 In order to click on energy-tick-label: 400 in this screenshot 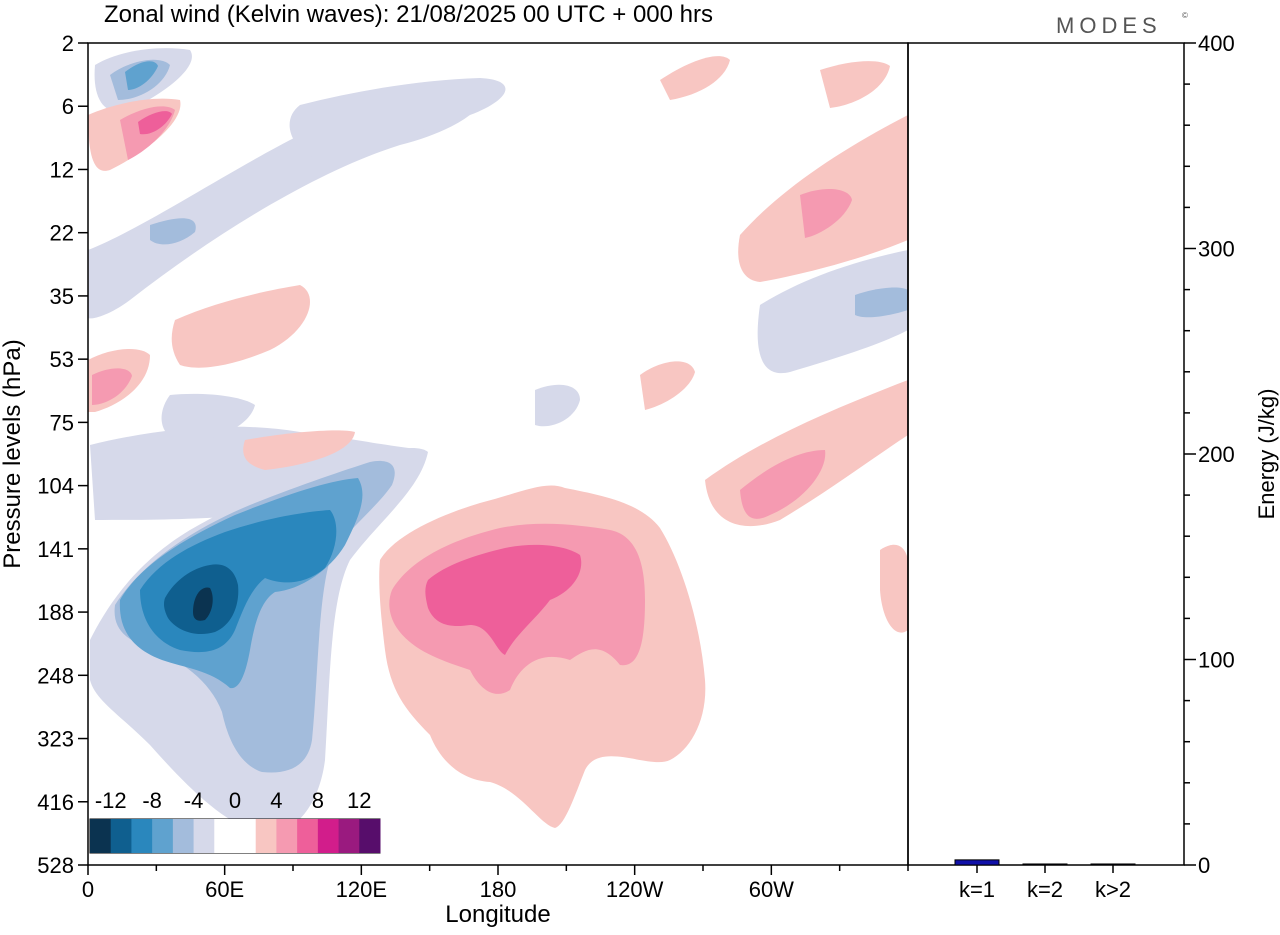, I will do `click(1216, 43)`.